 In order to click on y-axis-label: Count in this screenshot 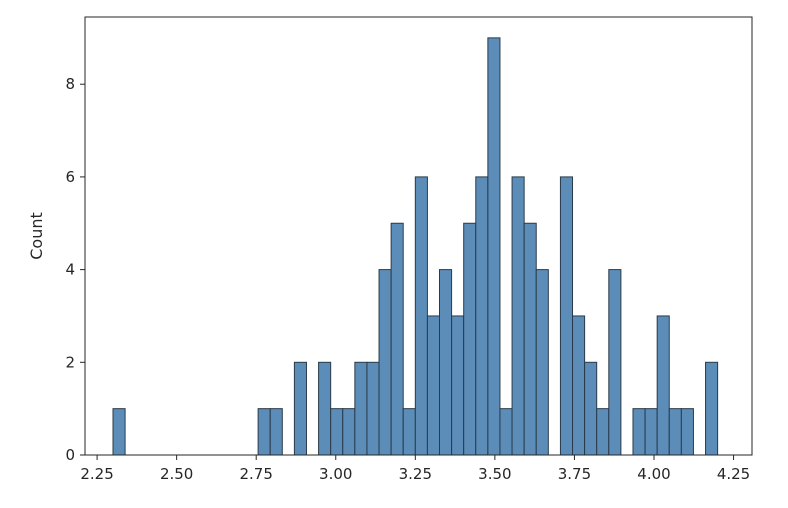, I will do `click(36, 236)`.